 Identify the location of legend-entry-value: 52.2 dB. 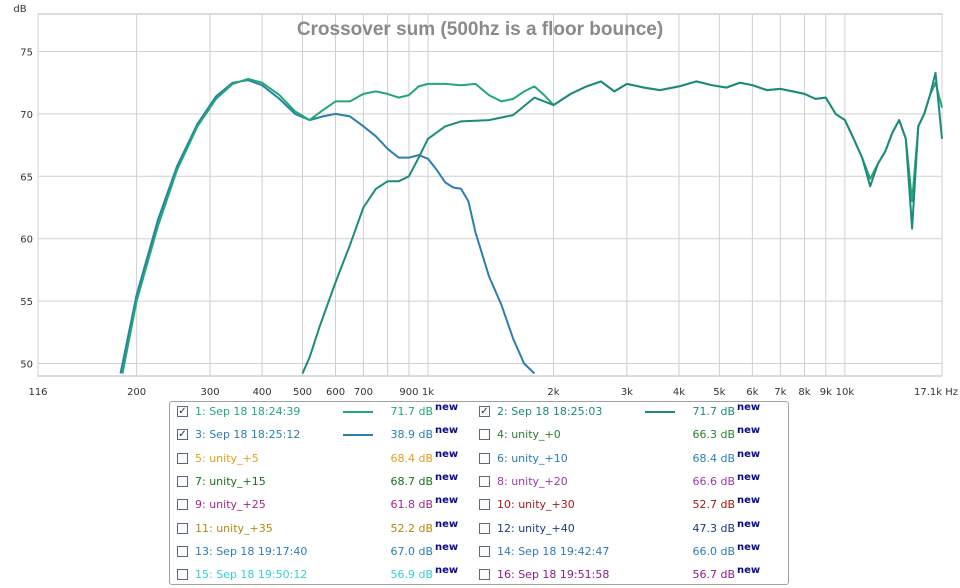
(411, 528).